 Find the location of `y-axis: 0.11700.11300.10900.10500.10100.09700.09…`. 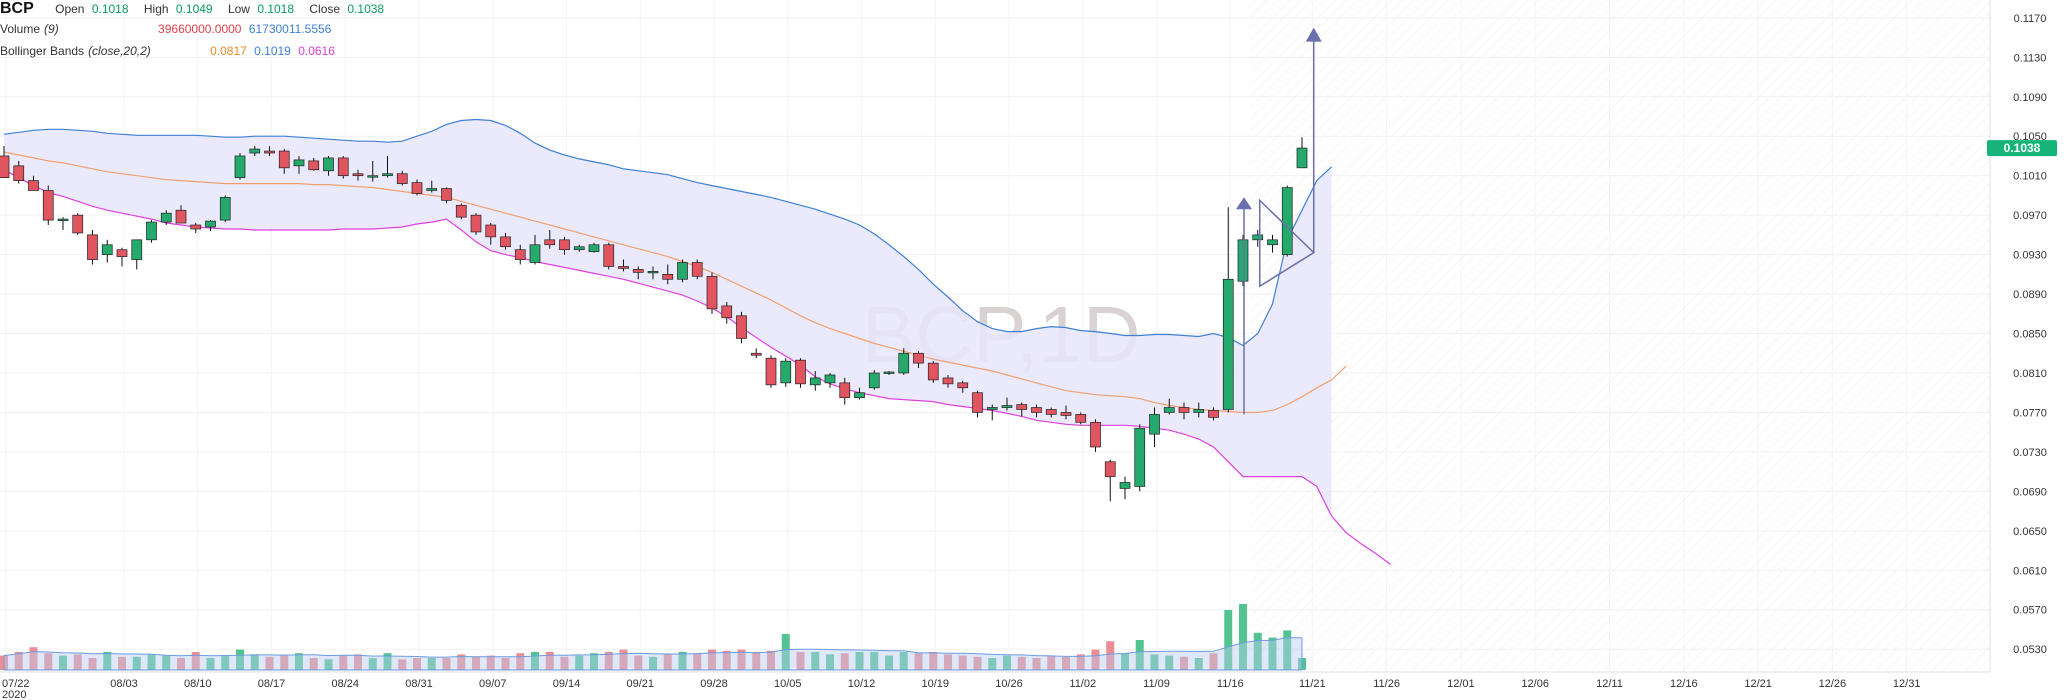

y-axis: 0.11700.11300.10900.10500.10100.09700.09… is located at coordinates (2018, 336).